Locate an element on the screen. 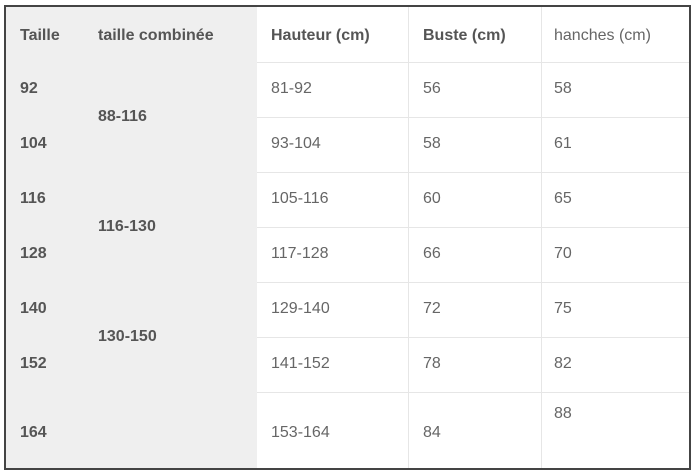 The height and width of the screenshot is (476, 694). hauteur-cell: 81-92 is located at coordinates (291, 88).